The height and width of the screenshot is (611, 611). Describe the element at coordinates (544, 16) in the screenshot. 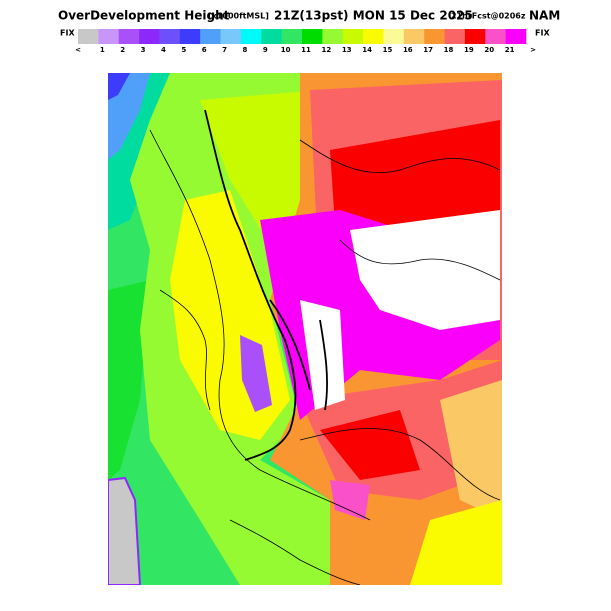

I see `model: NAM` at that location.